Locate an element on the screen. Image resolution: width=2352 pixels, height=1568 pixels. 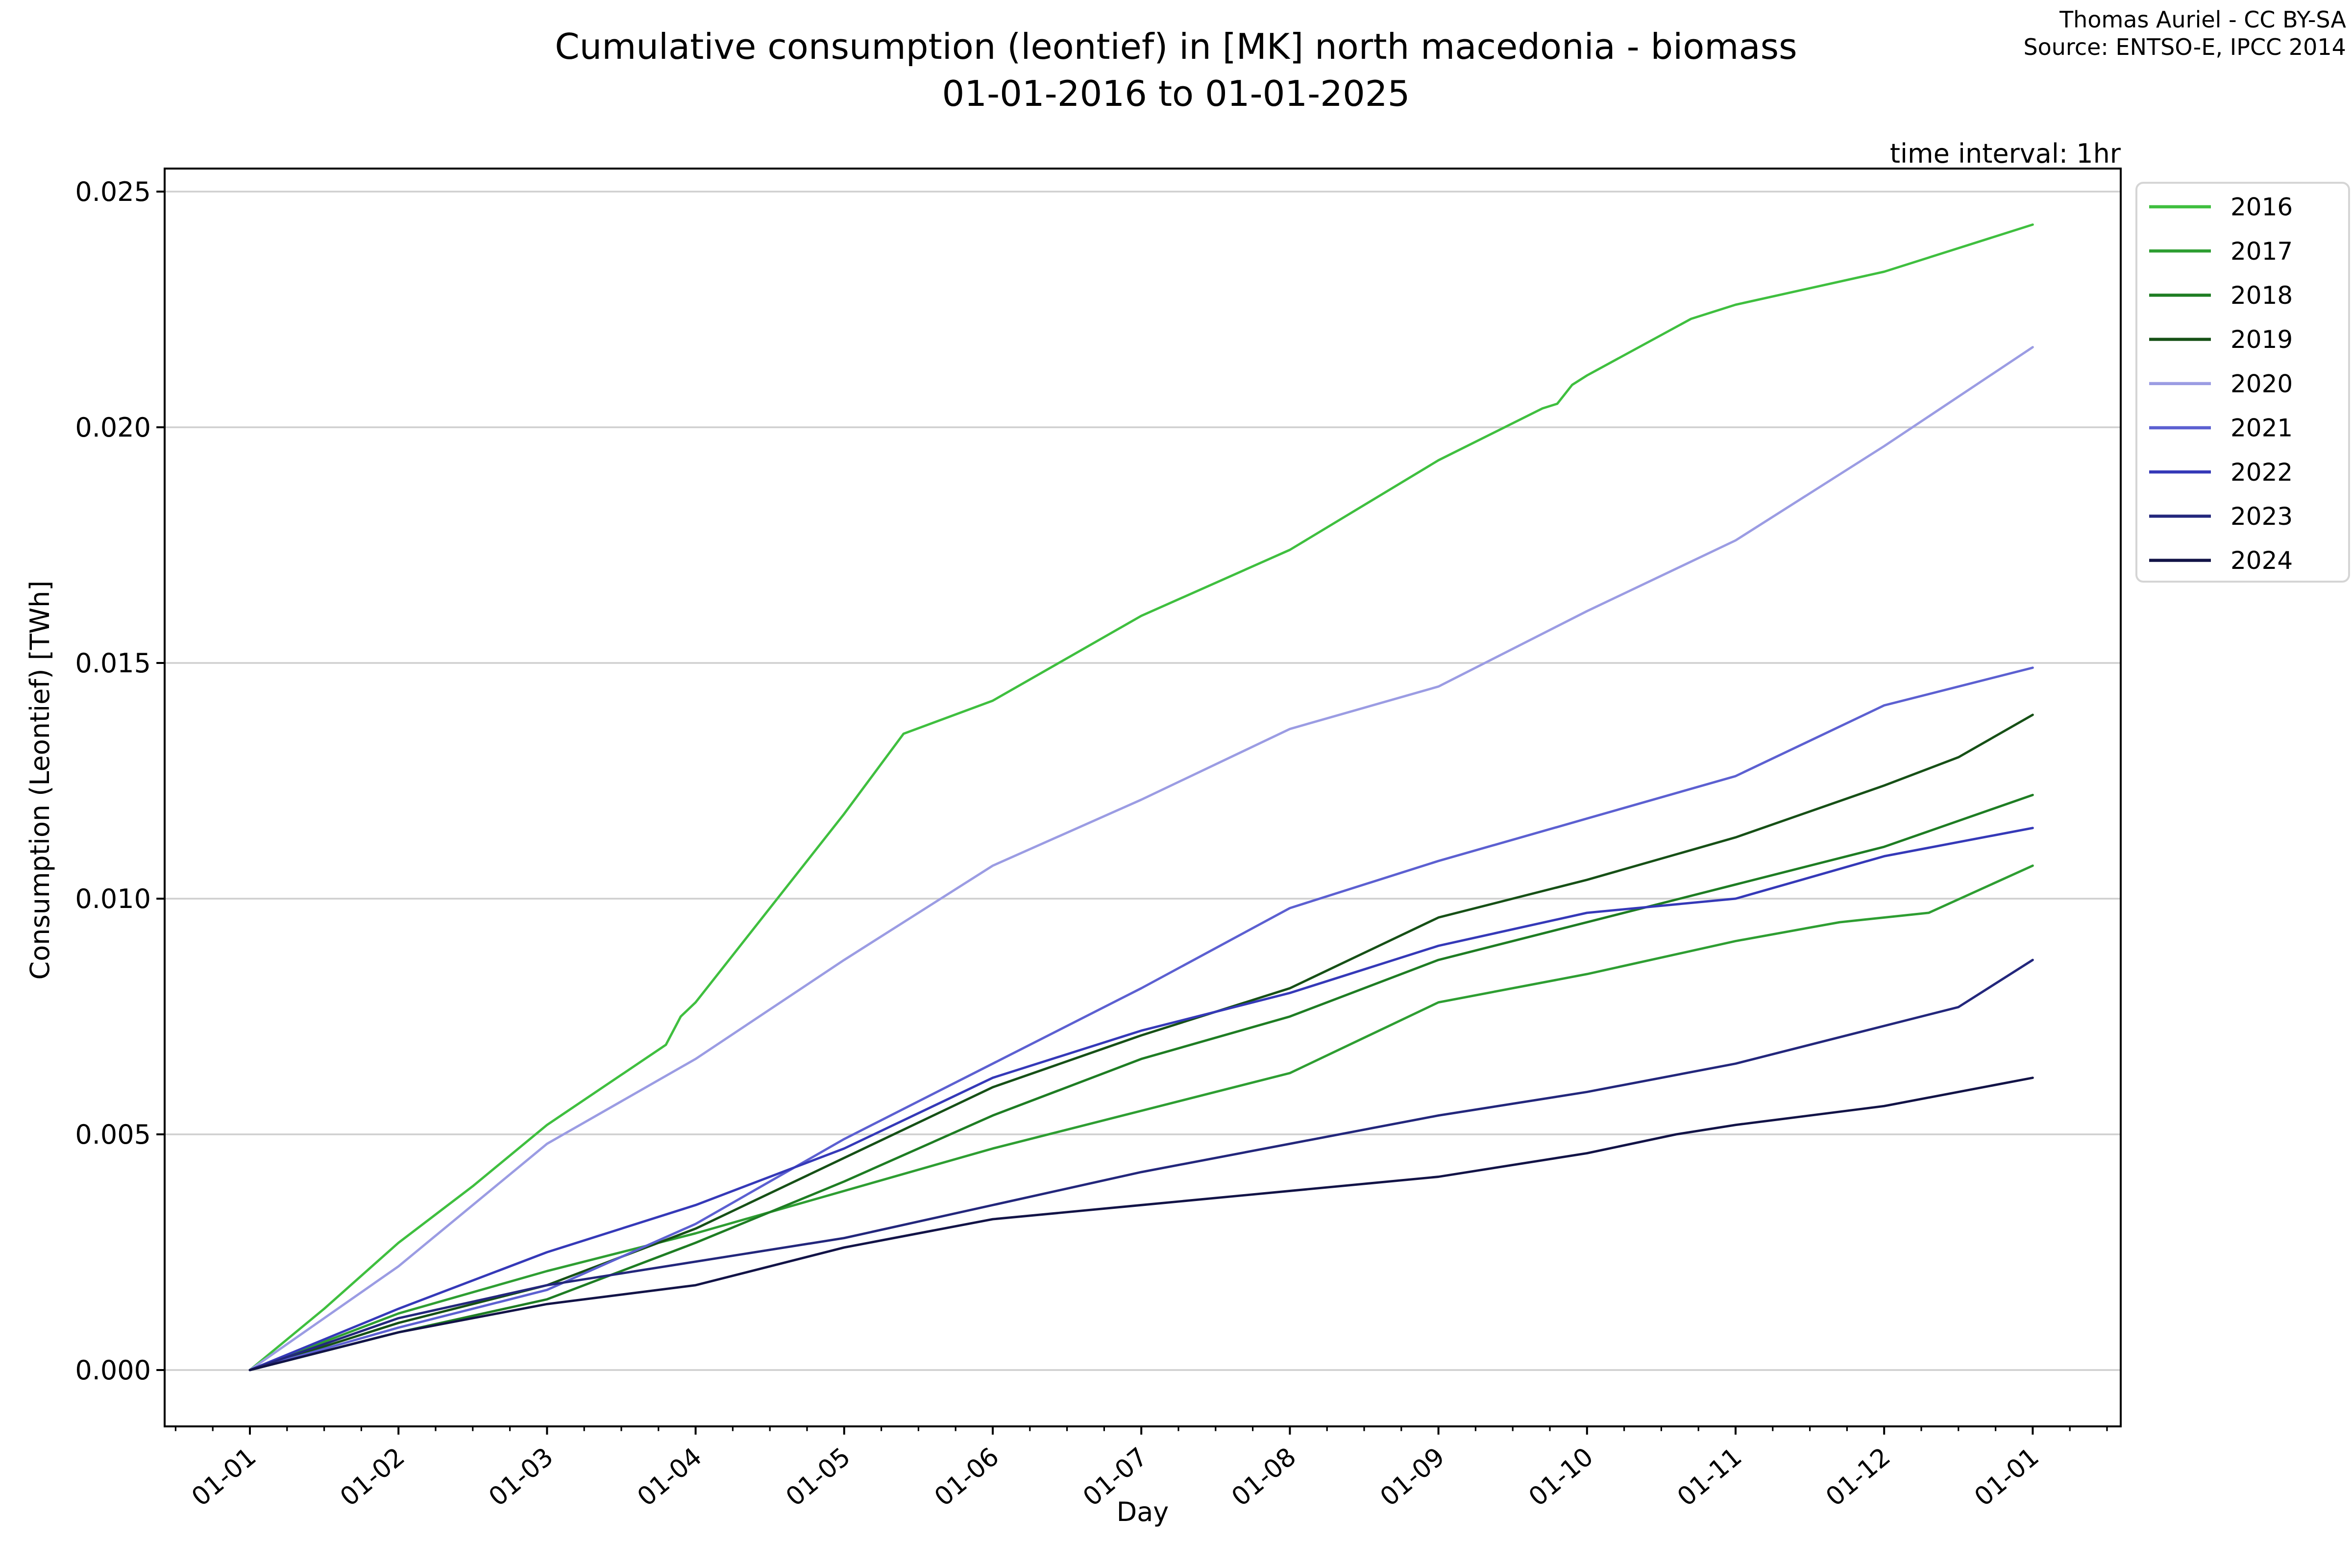
x-tick-label: 01-02 is located at coordinates (372, 1477).